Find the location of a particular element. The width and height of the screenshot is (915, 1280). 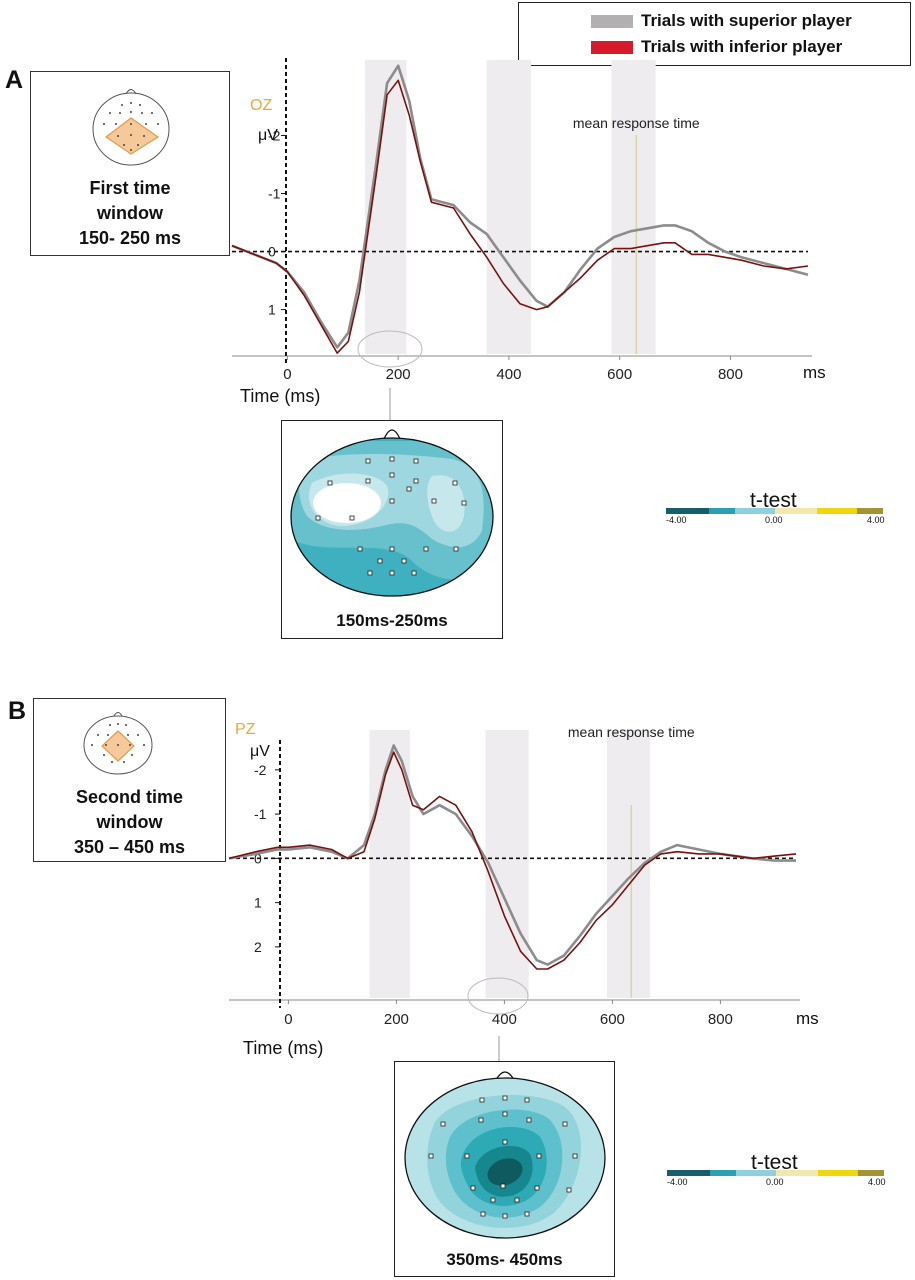

colorbar-a-gradient is located at coordinates (774, 511).